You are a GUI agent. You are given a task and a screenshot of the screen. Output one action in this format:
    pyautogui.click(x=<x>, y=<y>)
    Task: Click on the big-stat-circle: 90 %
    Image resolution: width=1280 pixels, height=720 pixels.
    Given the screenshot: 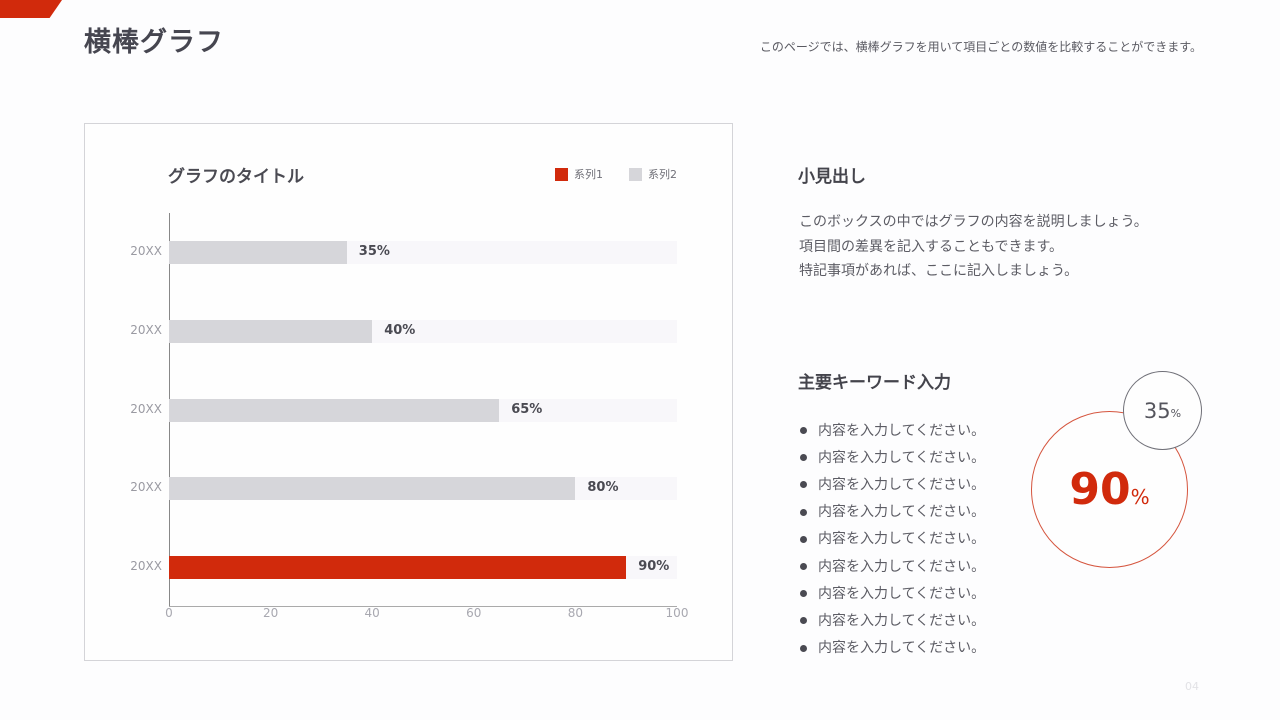 What is the action you would take?
    pyautogui.click(x=1109, y=489)
    